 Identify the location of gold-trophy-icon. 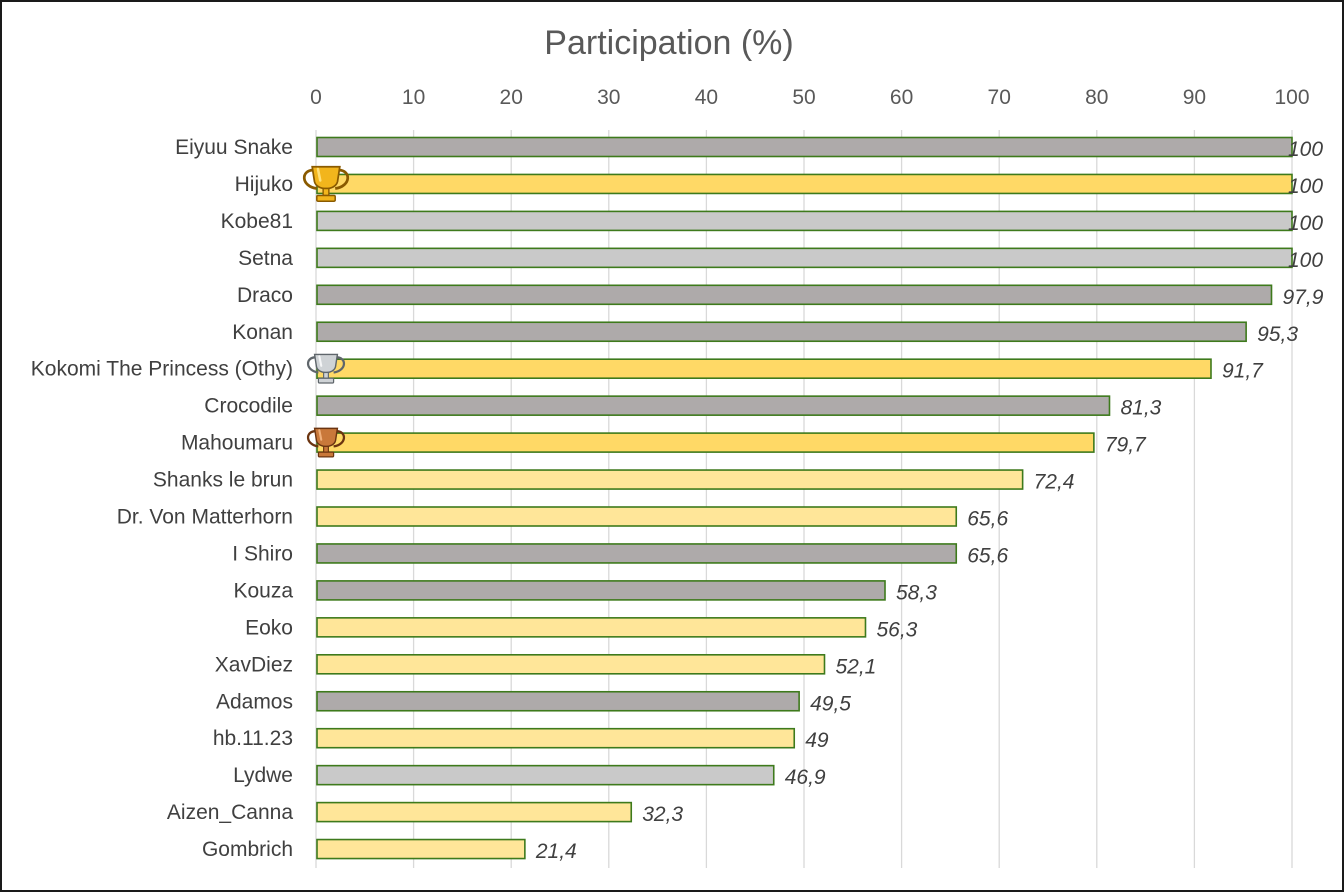
(326, 183).